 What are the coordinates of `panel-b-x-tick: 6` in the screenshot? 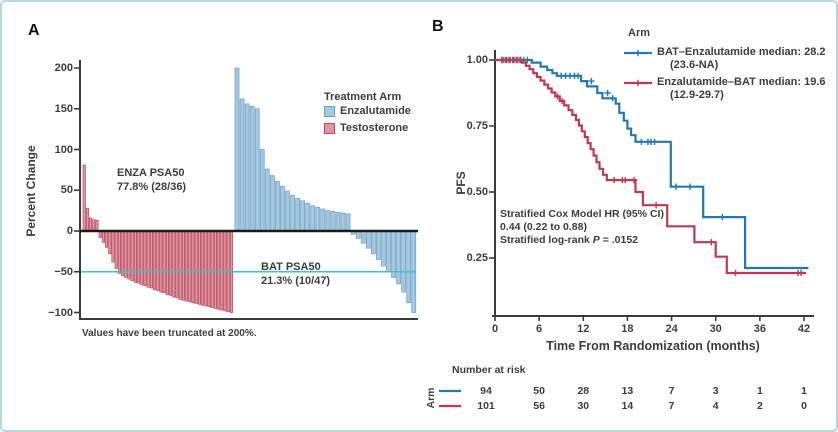 It's located at (539, 329).